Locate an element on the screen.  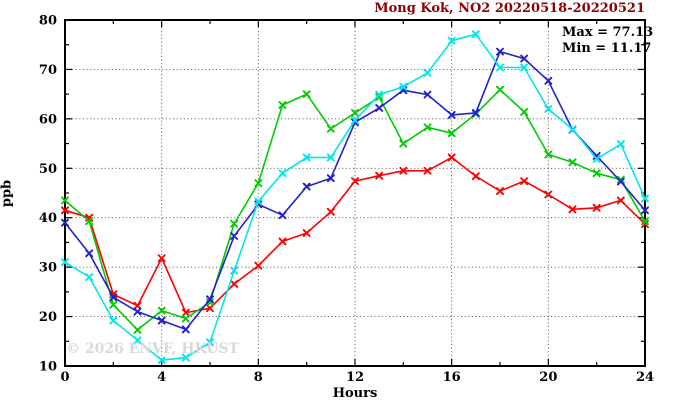
y-axis-label: ppb is located at coordinates (7, 193).